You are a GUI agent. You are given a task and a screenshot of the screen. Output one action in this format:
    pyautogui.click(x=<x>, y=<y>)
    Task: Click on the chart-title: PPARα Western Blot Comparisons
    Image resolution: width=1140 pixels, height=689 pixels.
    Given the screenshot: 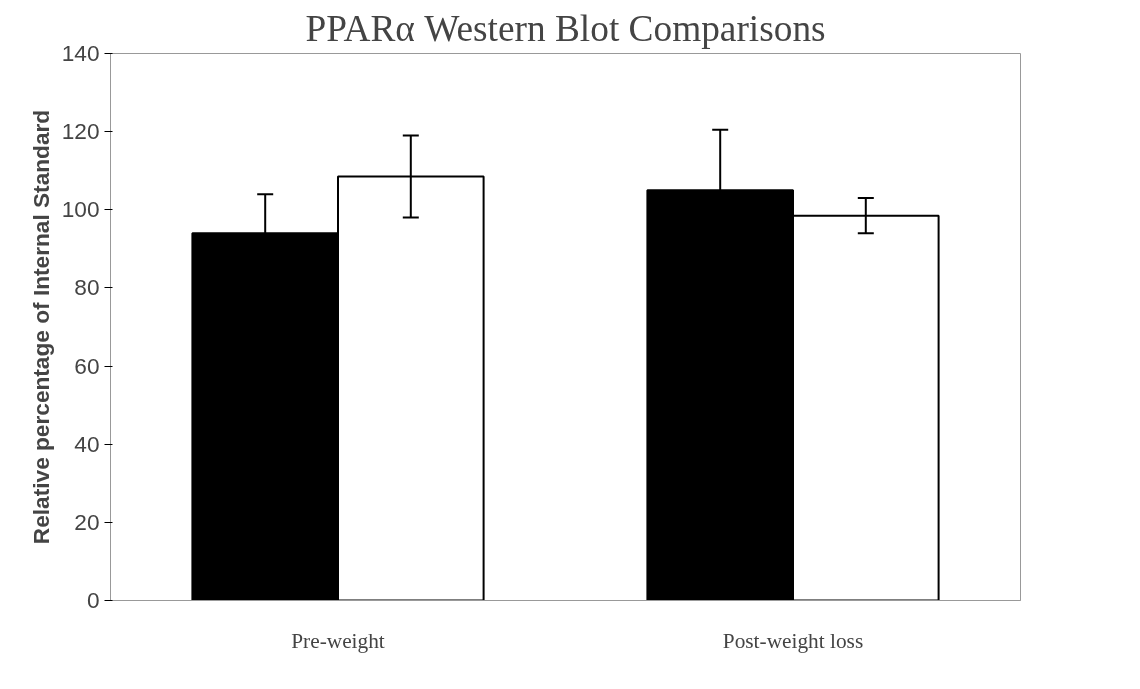 What is the action you would take?
    pyautogui.click(x=565, y=28)
    